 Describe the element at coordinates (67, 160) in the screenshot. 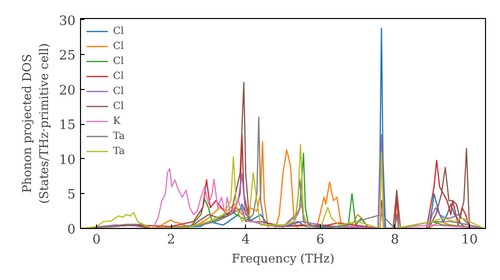

I see `y-tick-label: 10` at that location.